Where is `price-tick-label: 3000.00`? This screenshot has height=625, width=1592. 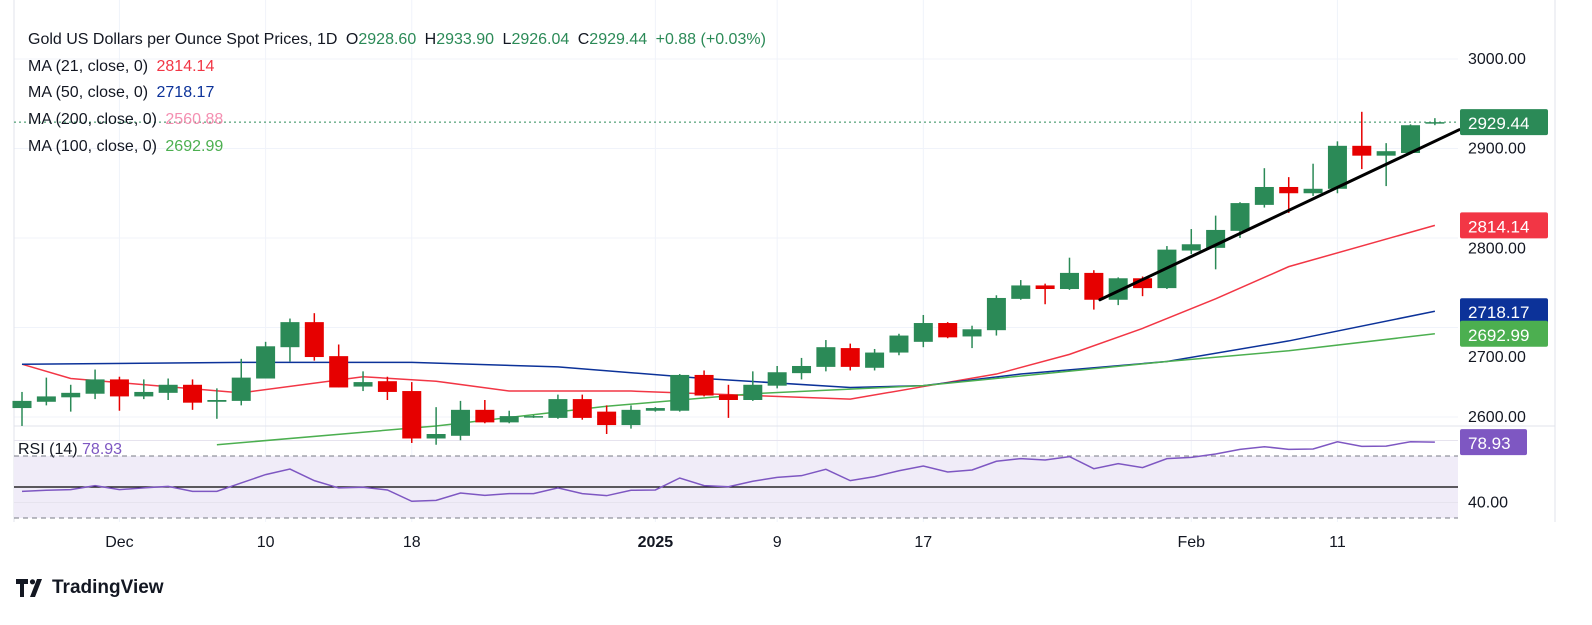
price-tick-label: 3000.00 is located at coordinates (1497, 59).